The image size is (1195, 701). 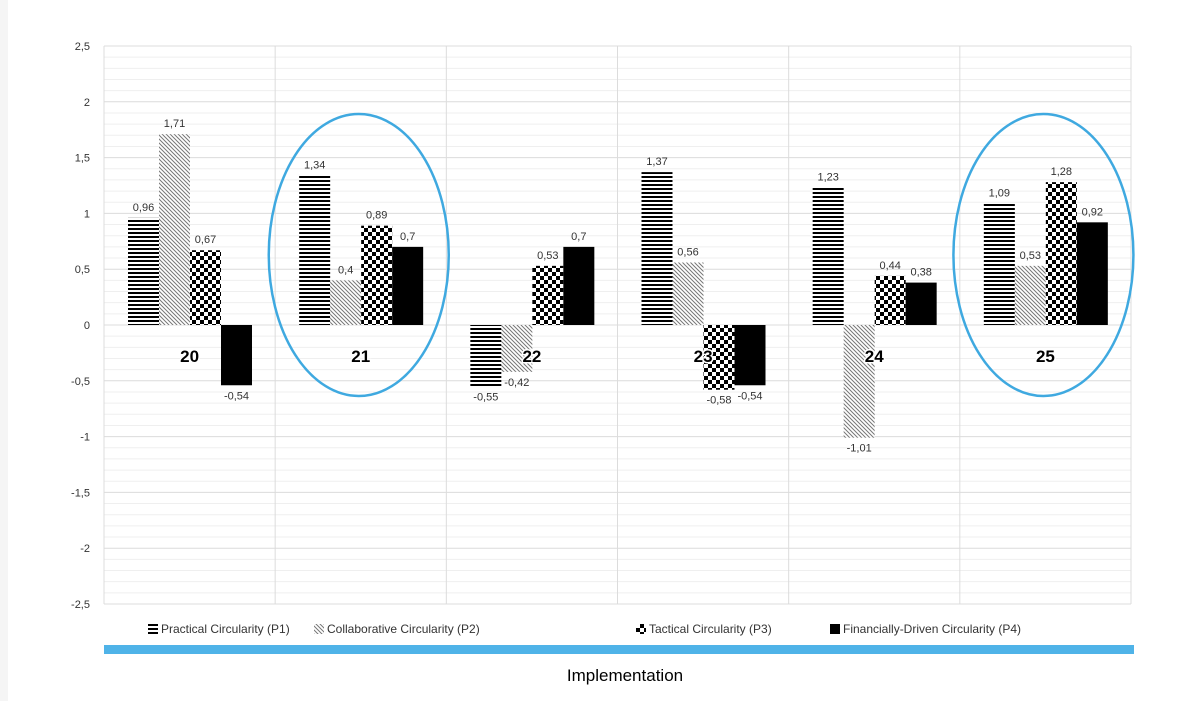 I want to click on data-label: -0,55, so click(x=485, y=397).